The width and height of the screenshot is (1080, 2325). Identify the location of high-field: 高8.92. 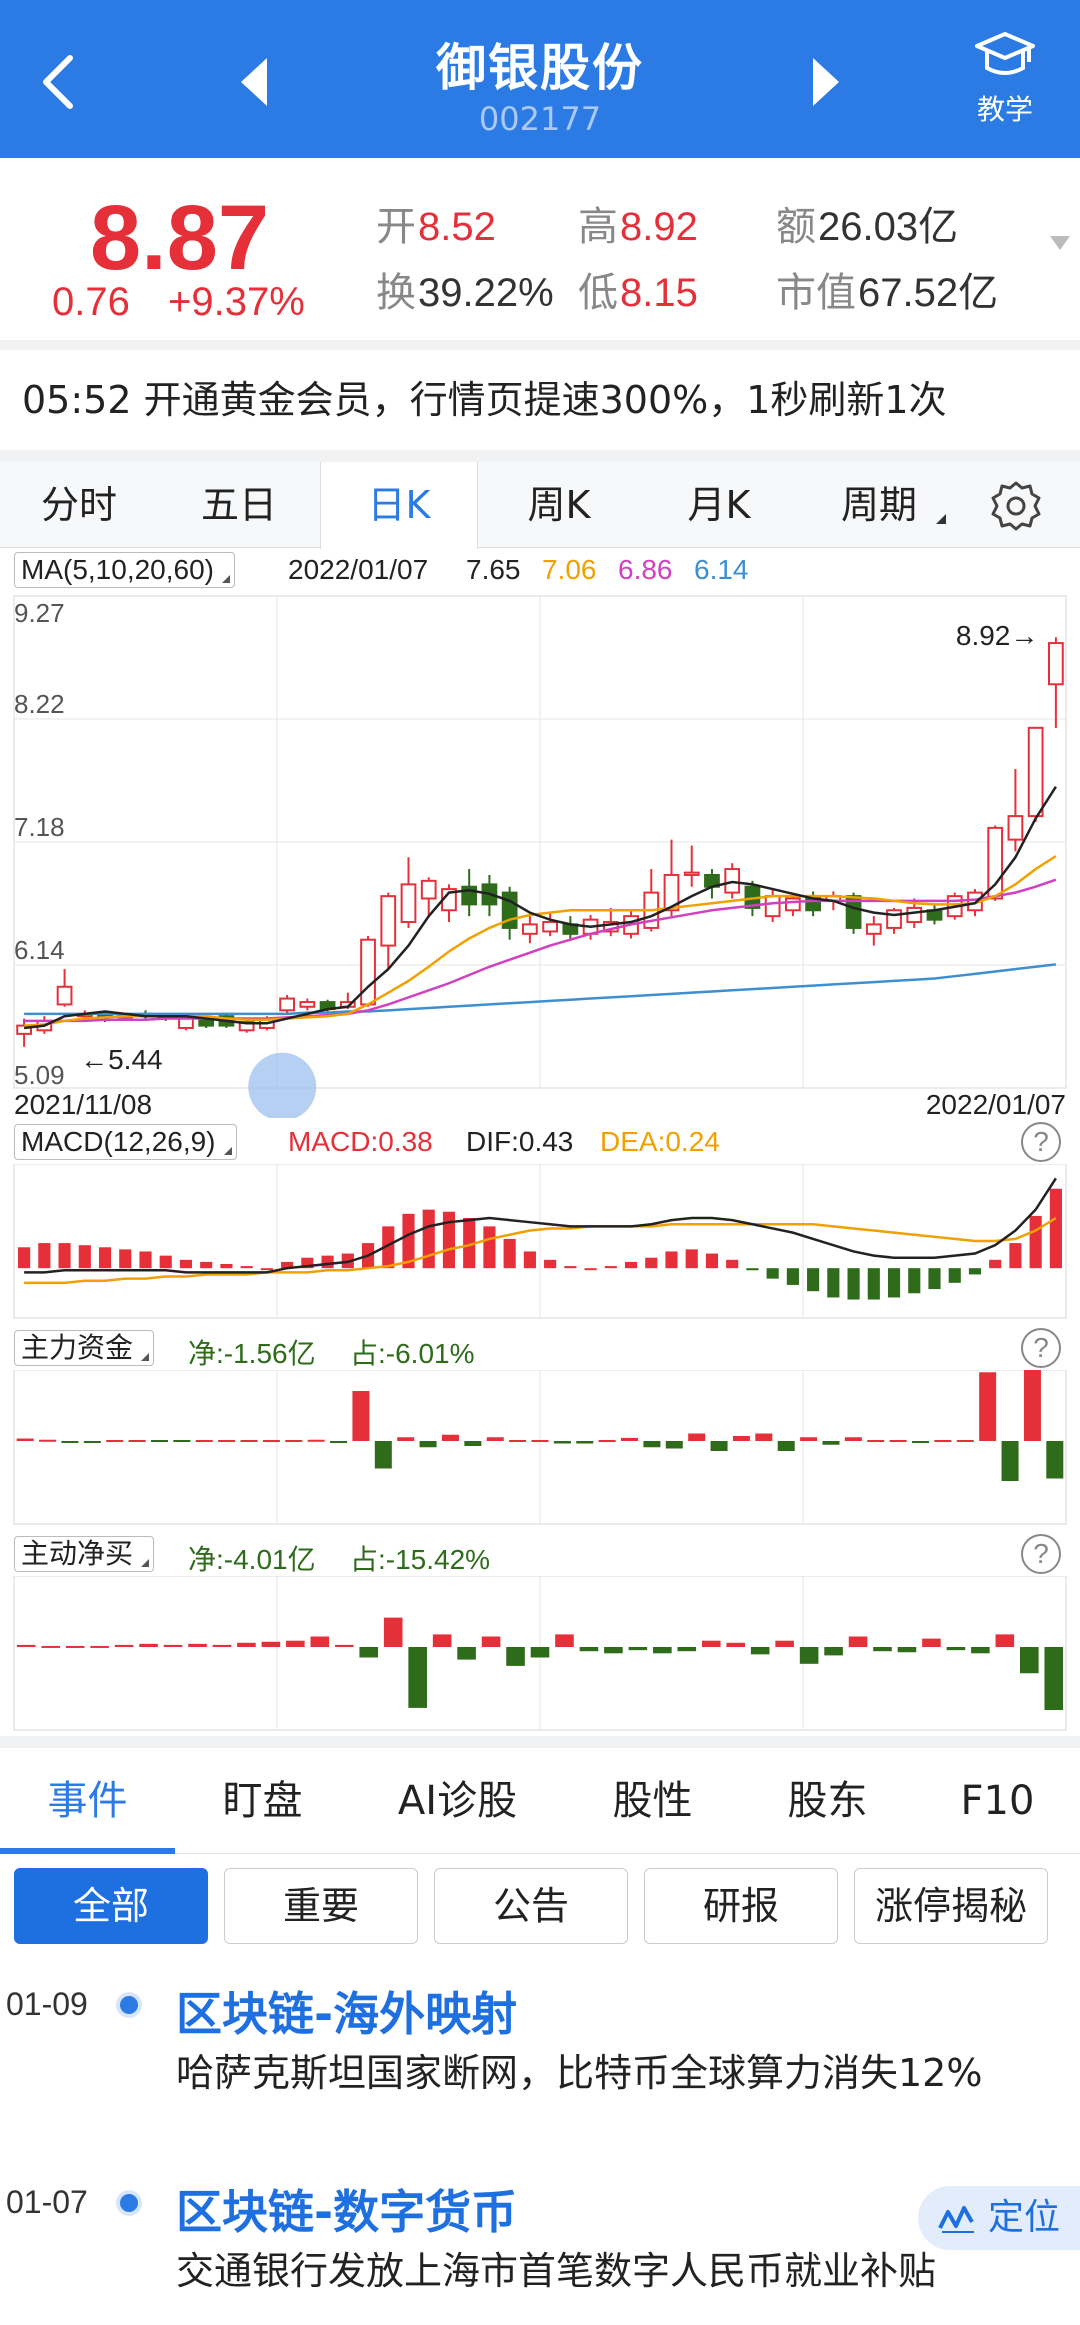
(638, 223).